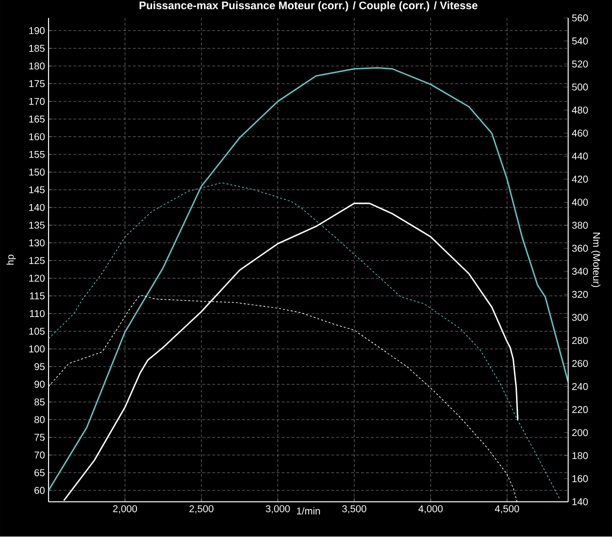 This screenshot has width=612, height=537. I want to click on y-tick-label: 85, so click(39, 402).